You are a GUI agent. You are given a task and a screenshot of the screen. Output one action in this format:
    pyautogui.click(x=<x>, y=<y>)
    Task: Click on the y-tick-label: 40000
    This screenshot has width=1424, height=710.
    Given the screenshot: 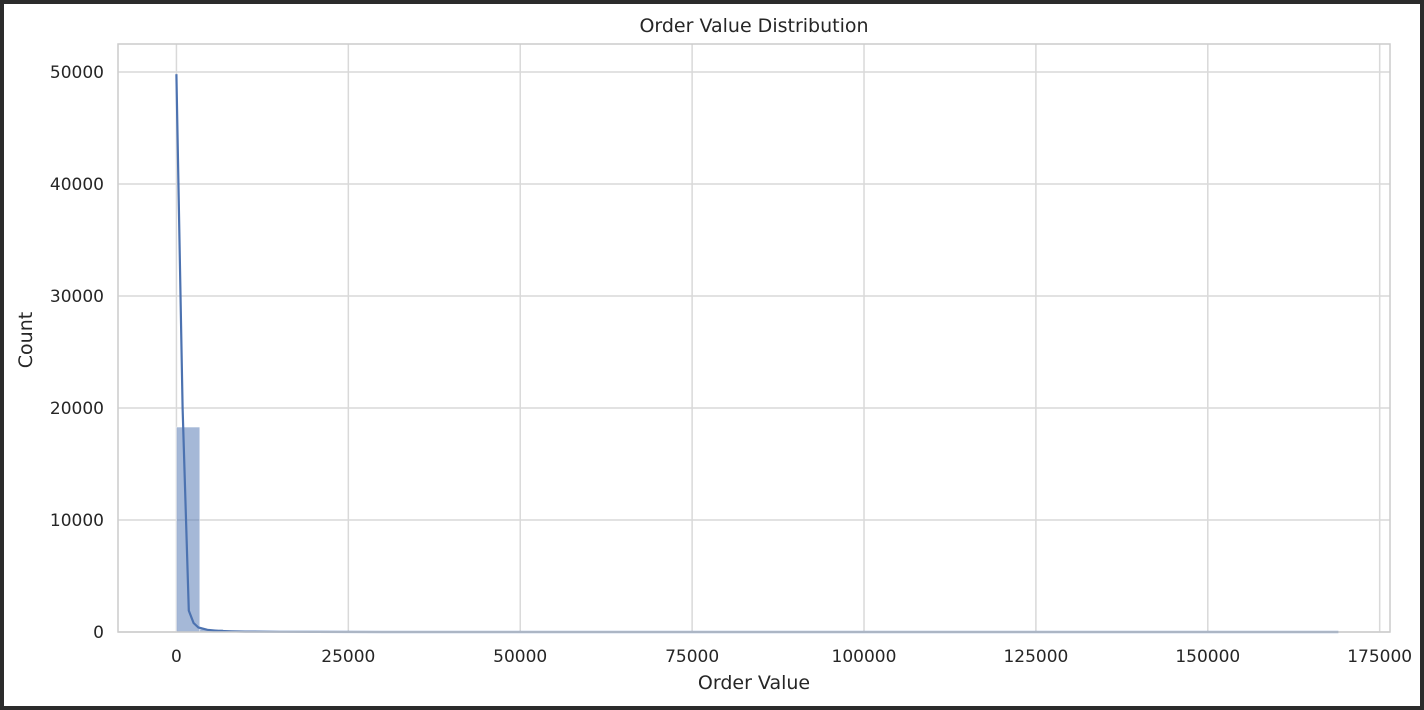 What is the action you would take?
    pyautogui.click(x=77, y=185)
    